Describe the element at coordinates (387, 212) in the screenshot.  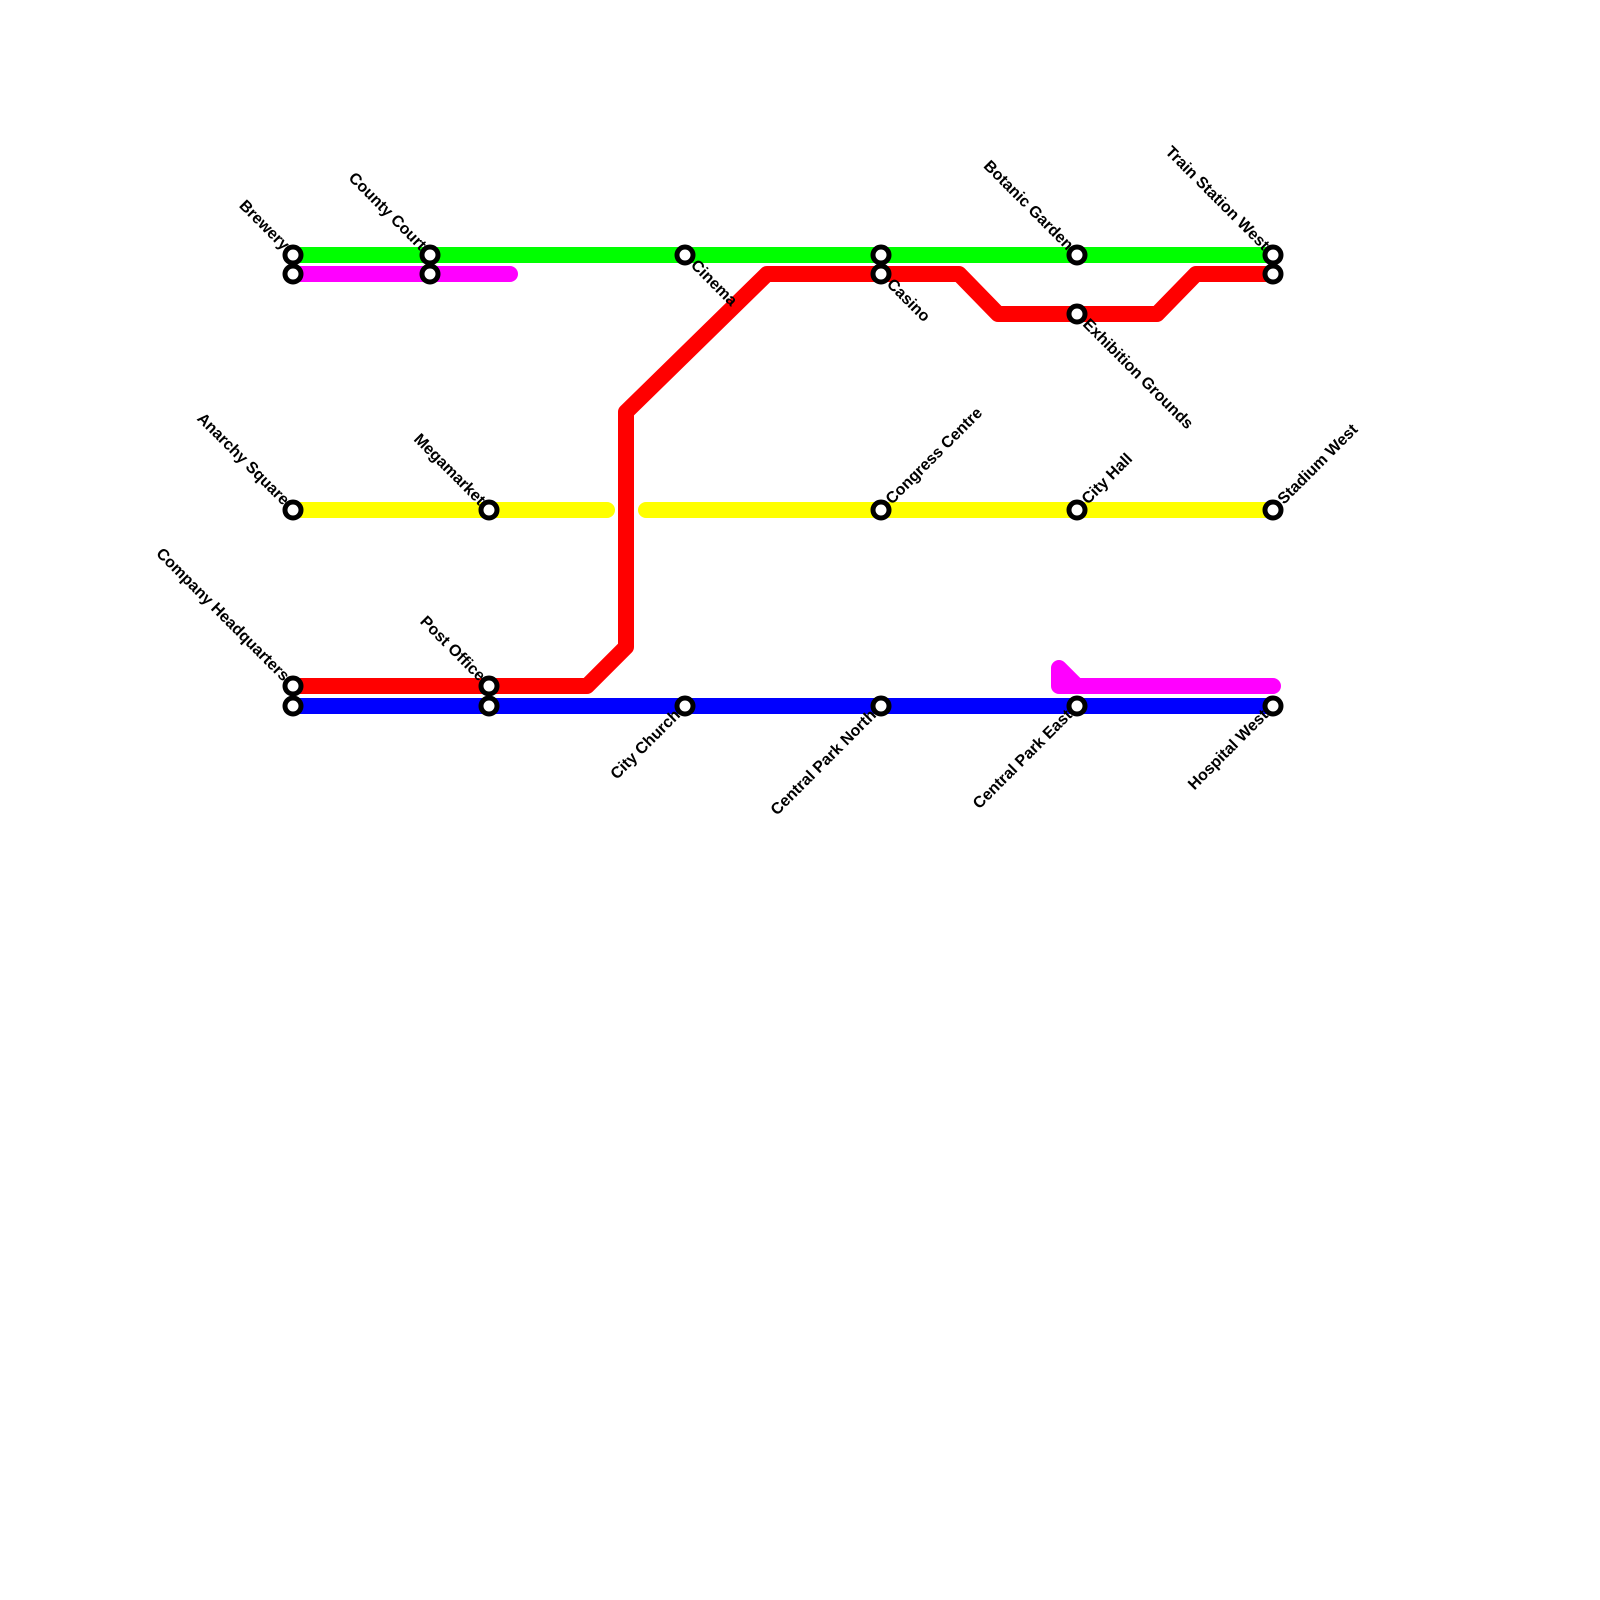
I see `station-label: County Court` at that location.